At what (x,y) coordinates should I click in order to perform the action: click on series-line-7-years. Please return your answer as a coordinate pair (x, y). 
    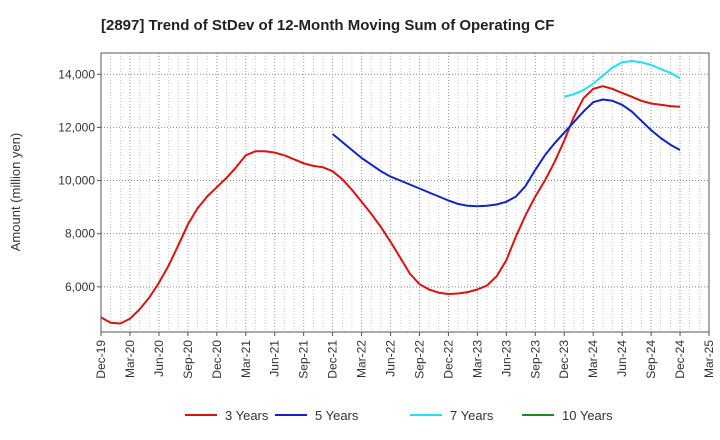
    Looking at the image, I should click on (622, 79).